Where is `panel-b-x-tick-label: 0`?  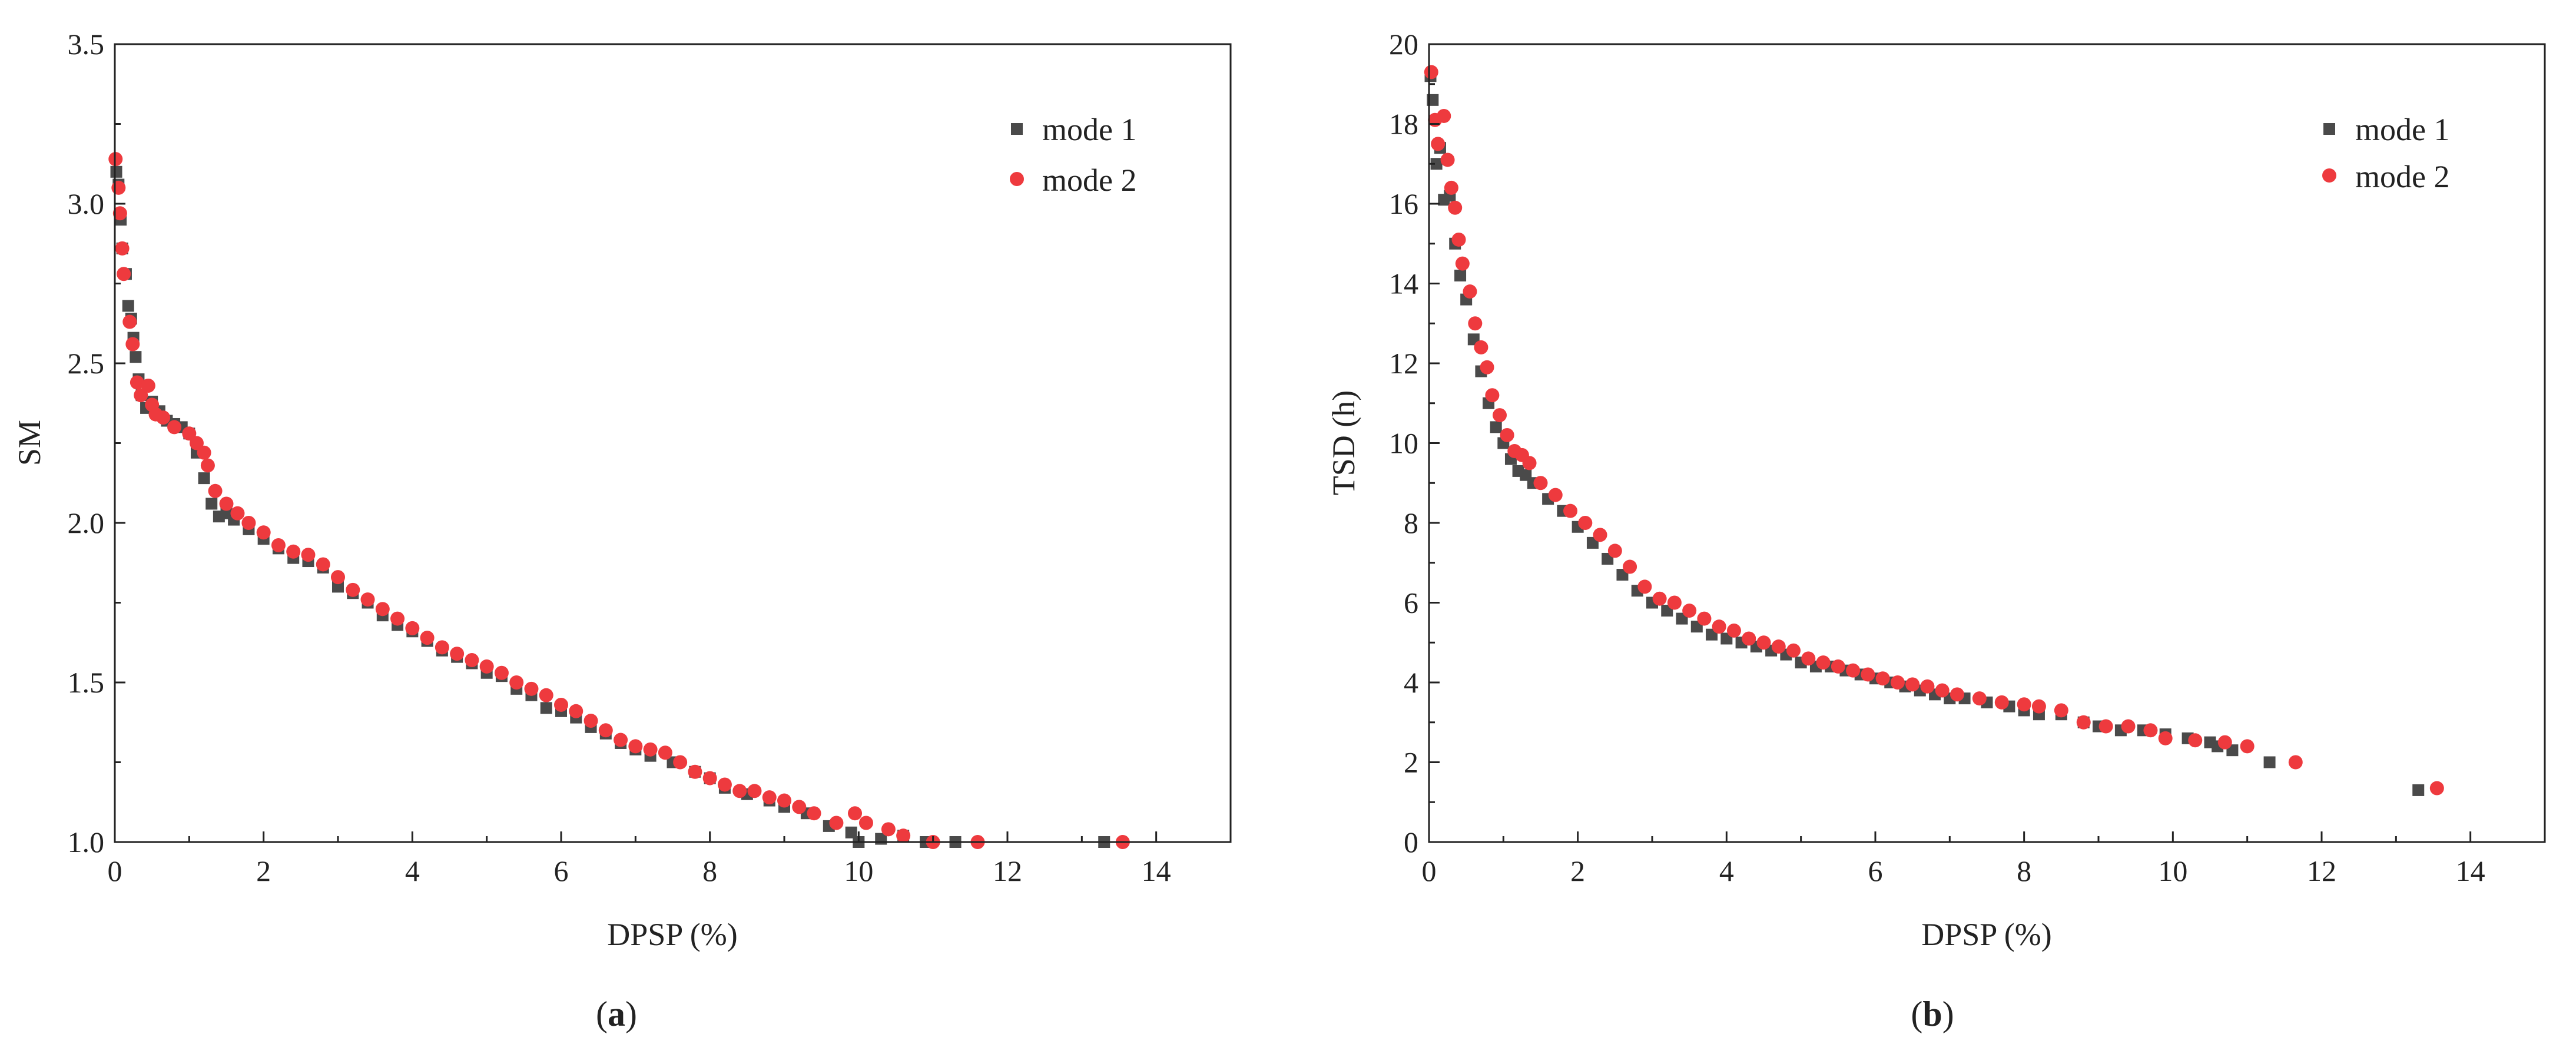
panel-b-x-tick-label: 0 is located at coordinates (1429, 870).